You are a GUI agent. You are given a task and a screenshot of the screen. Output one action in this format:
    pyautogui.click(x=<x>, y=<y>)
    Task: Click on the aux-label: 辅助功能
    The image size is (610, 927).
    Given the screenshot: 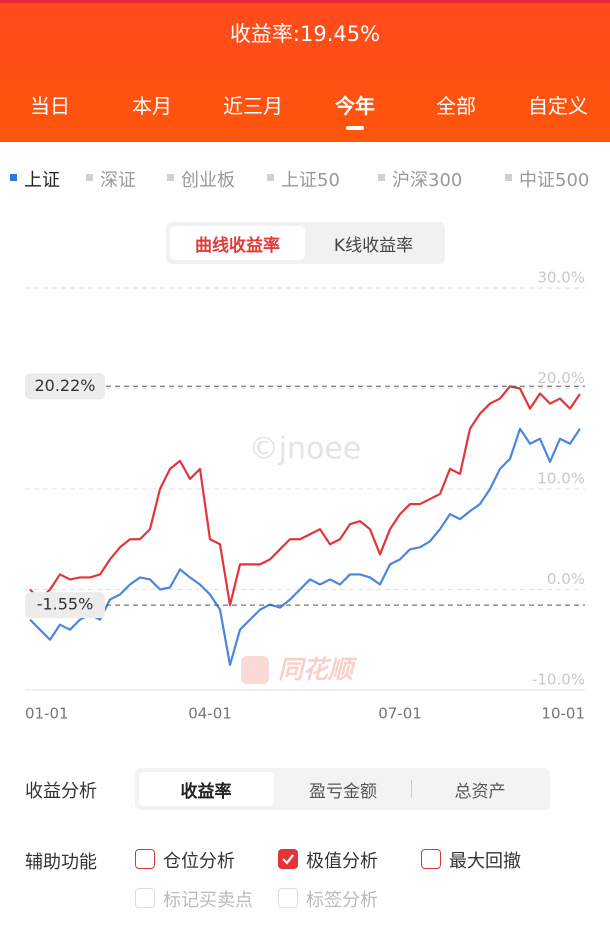 What is the action you would take?
    pyautogui.click(x=61, y=862)
    